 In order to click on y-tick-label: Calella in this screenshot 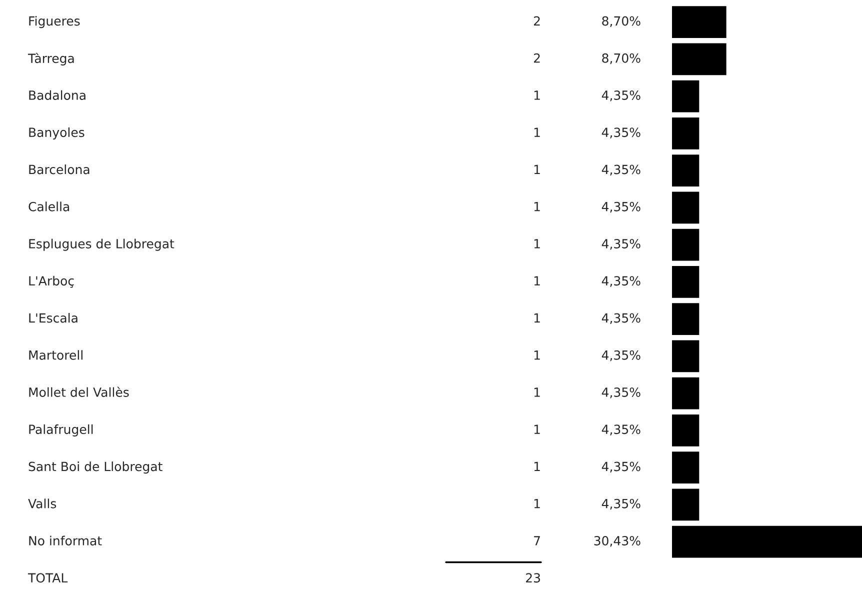, I will do `click(49, 207)`.